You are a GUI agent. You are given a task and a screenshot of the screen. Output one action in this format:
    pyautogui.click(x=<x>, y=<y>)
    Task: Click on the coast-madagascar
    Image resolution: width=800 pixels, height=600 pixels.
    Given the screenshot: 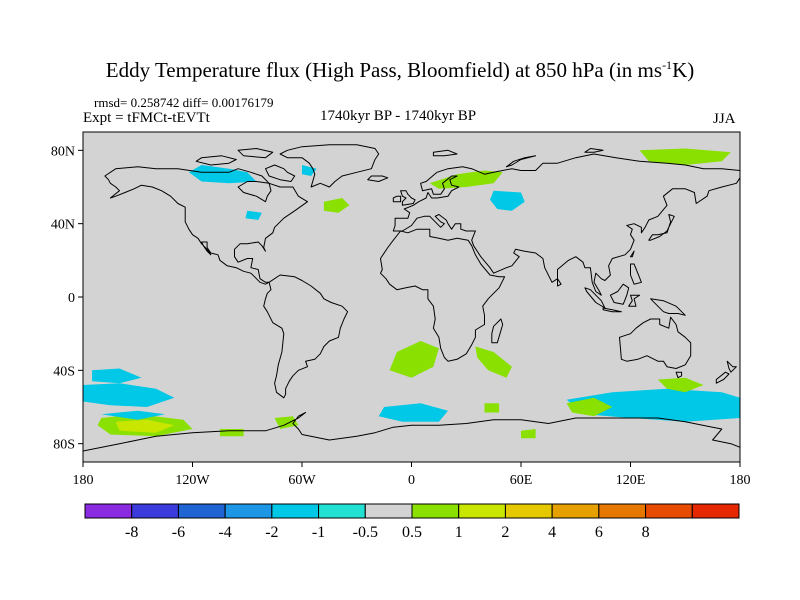 What is the action you would take?
    pyautogui.click(x=497, y=331)
    